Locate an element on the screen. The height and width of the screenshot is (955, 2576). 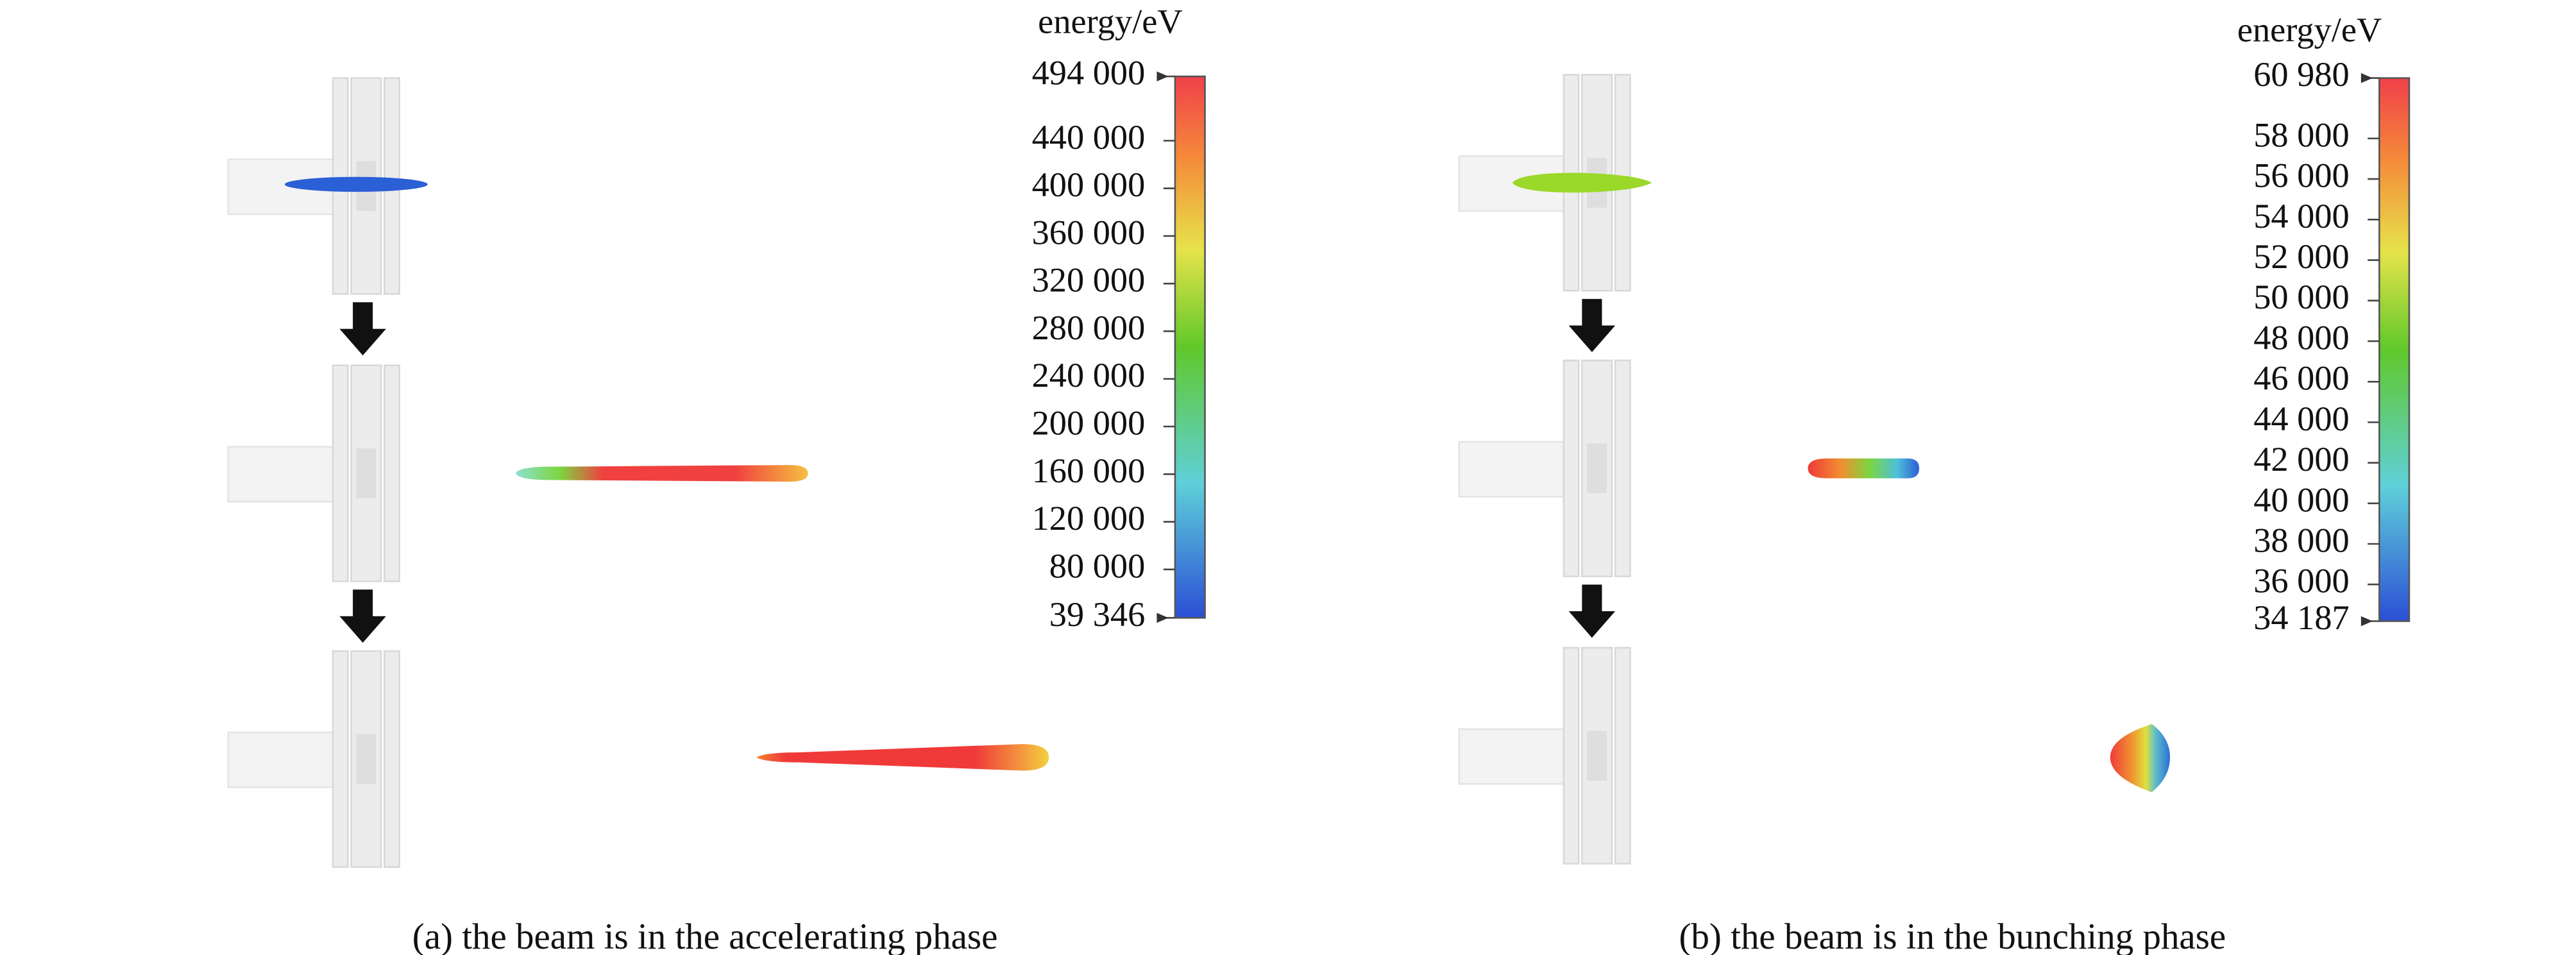
tick-label: 34 187 is located at coordinates (2301, 617).